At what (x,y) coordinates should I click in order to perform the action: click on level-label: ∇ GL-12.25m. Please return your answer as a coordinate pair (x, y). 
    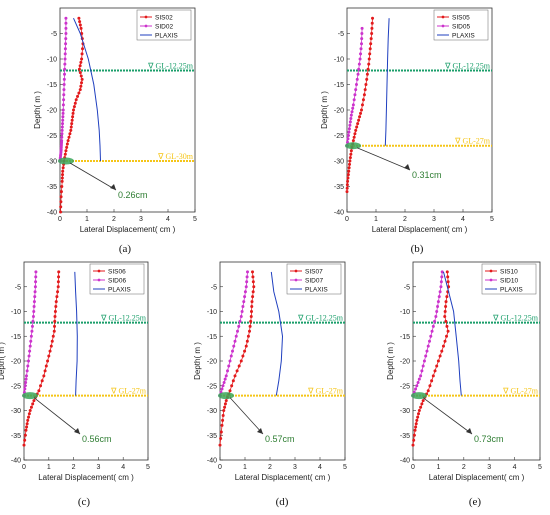
    Looking at the image, I should click on (467, 65).